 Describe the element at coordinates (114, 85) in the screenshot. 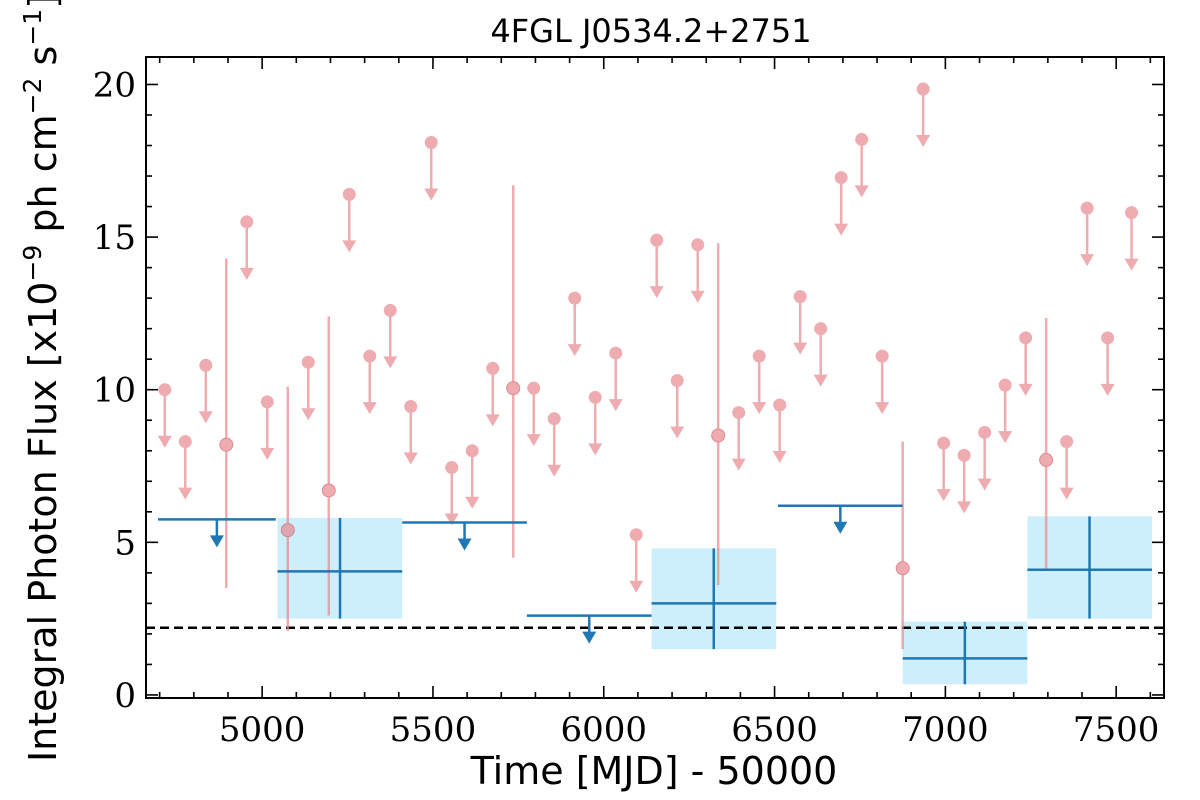

I see `y-tick-label: 20` at that location.